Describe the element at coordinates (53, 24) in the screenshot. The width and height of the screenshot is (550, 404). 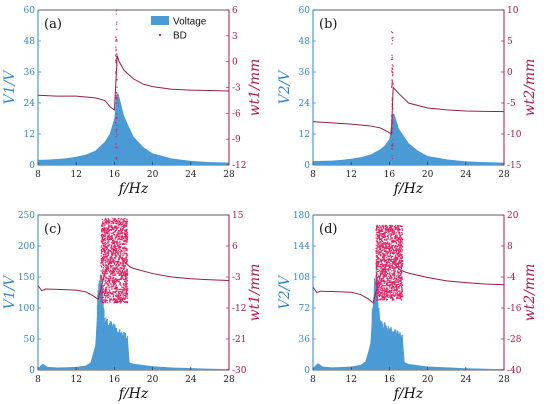
I see `panel-label: (a)` at that location.